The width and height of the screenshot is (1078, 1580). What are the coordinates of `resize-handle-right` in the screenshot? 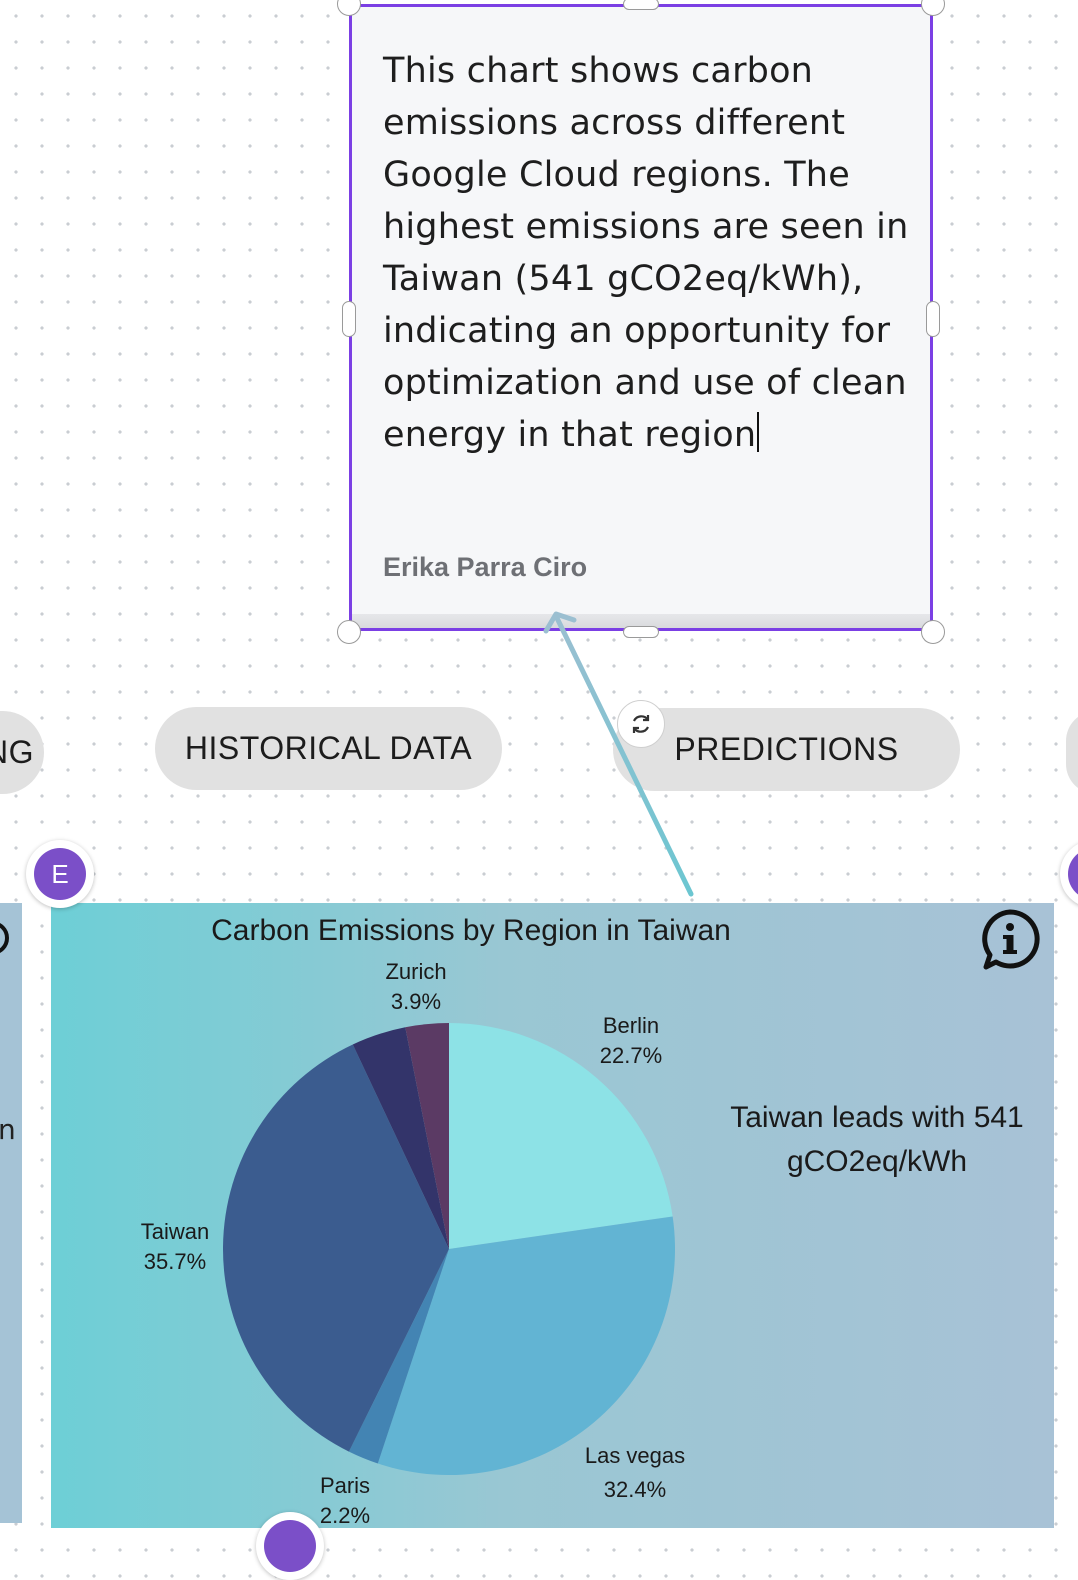 It's located at (933, 319).